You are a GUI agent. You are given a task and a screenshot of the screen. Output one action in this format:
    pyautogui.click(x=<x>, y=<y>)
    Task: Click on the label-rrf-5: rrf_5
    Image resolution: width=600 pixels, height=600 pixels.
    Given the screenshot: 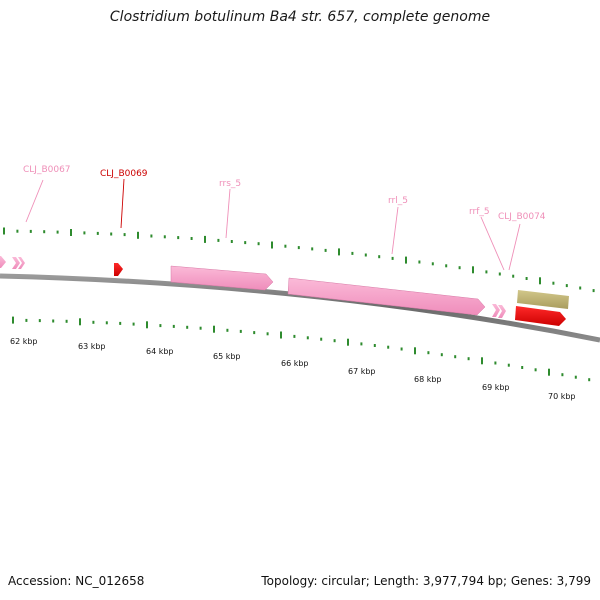 What is the action you would take?
    pyautogui.click(x=479, y=212)
    